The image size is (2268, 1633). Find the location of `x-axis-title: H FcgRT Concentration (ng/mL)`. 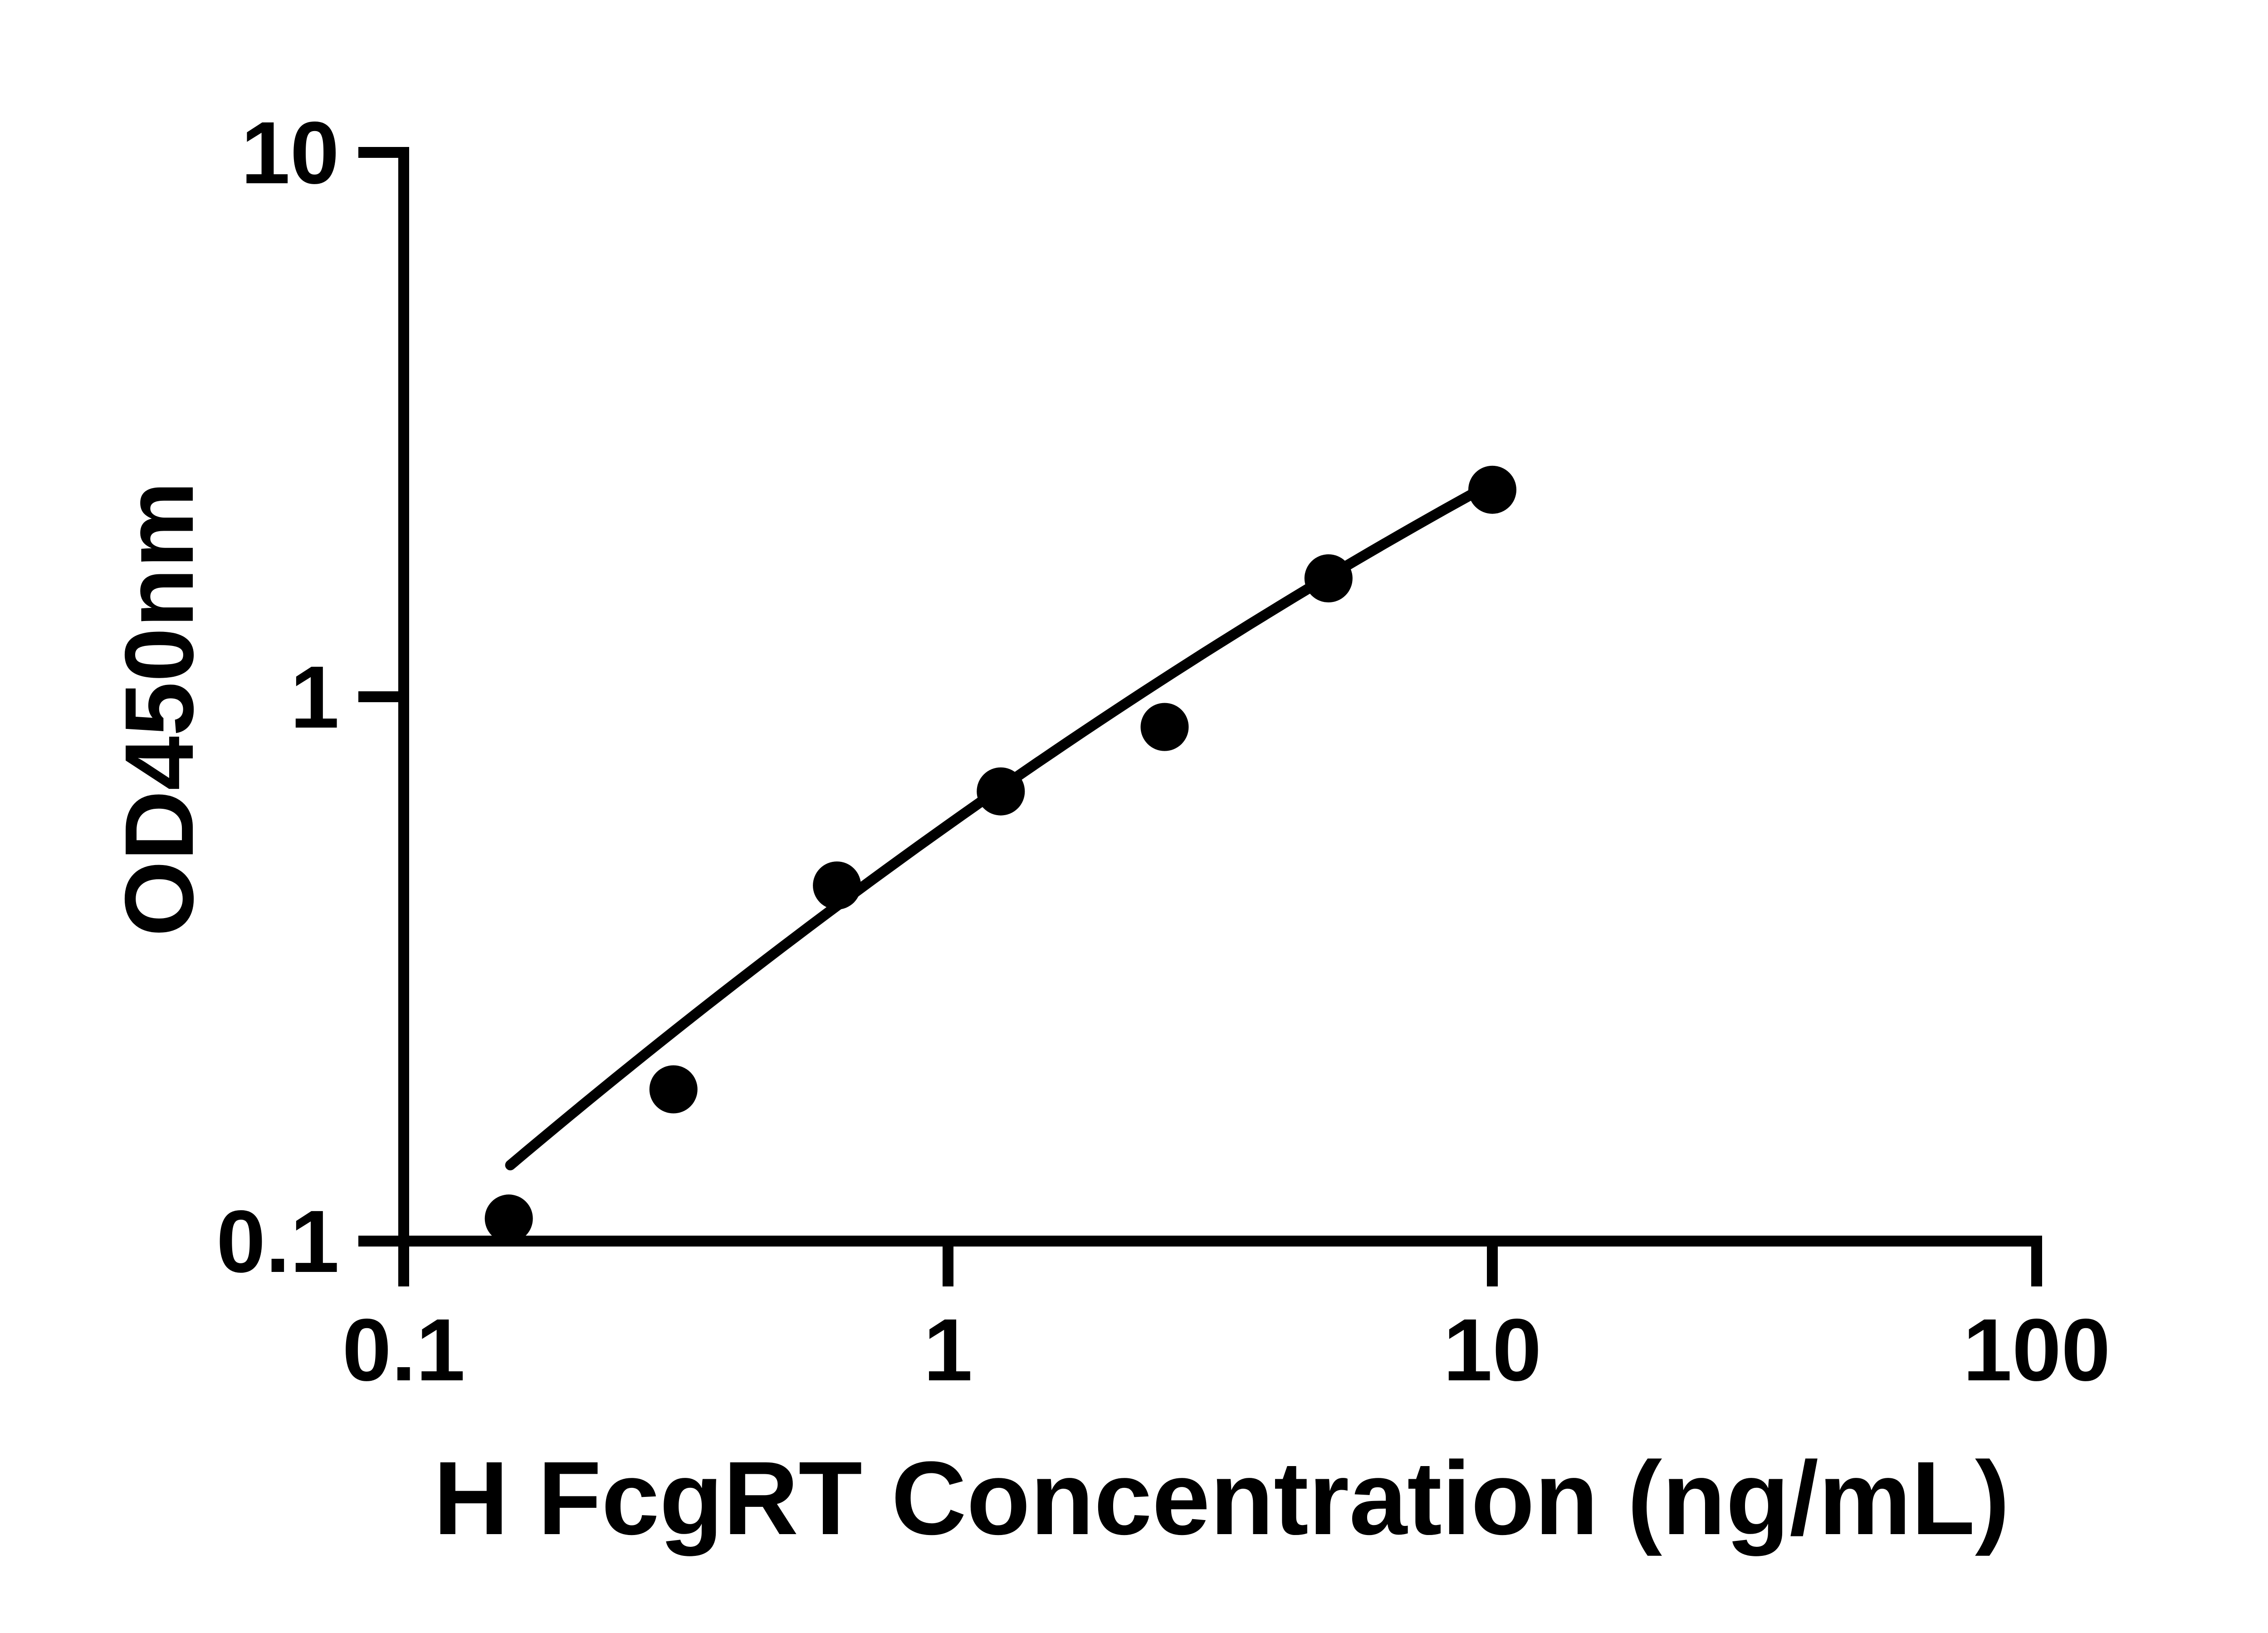

x-axis-title: H FcgRT Concentration (ng/mL) is located at coordinates (1221, 1498).